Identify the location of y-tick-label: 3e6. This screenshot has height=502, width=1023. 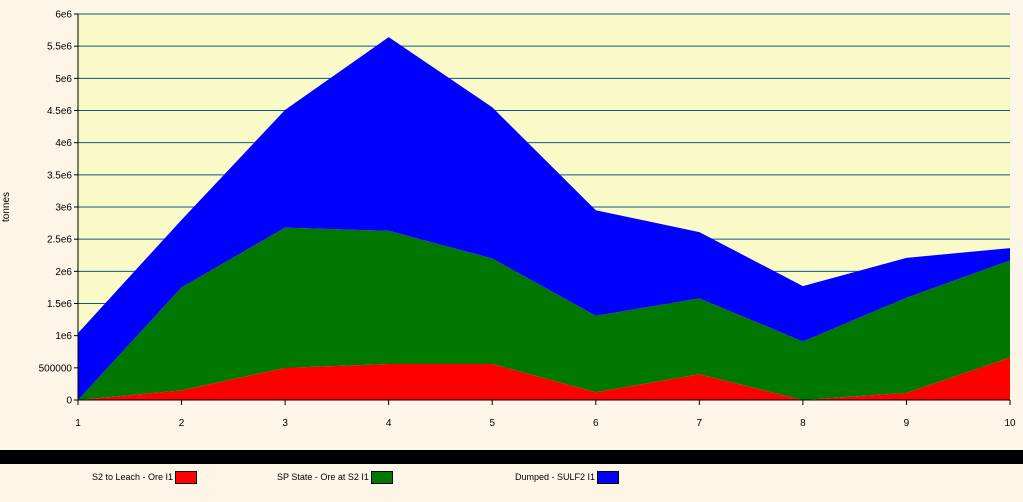
(63, 208).